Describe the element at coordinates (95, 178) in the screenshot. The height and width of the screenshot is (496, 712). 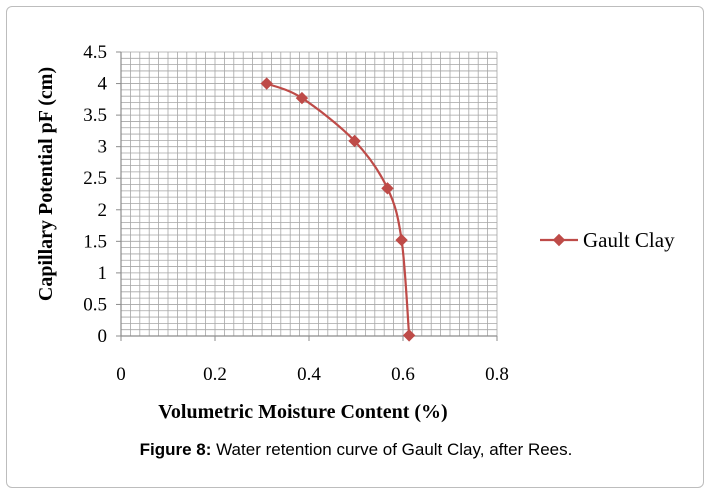
I see `y-tick-label: 2.5` at that location.